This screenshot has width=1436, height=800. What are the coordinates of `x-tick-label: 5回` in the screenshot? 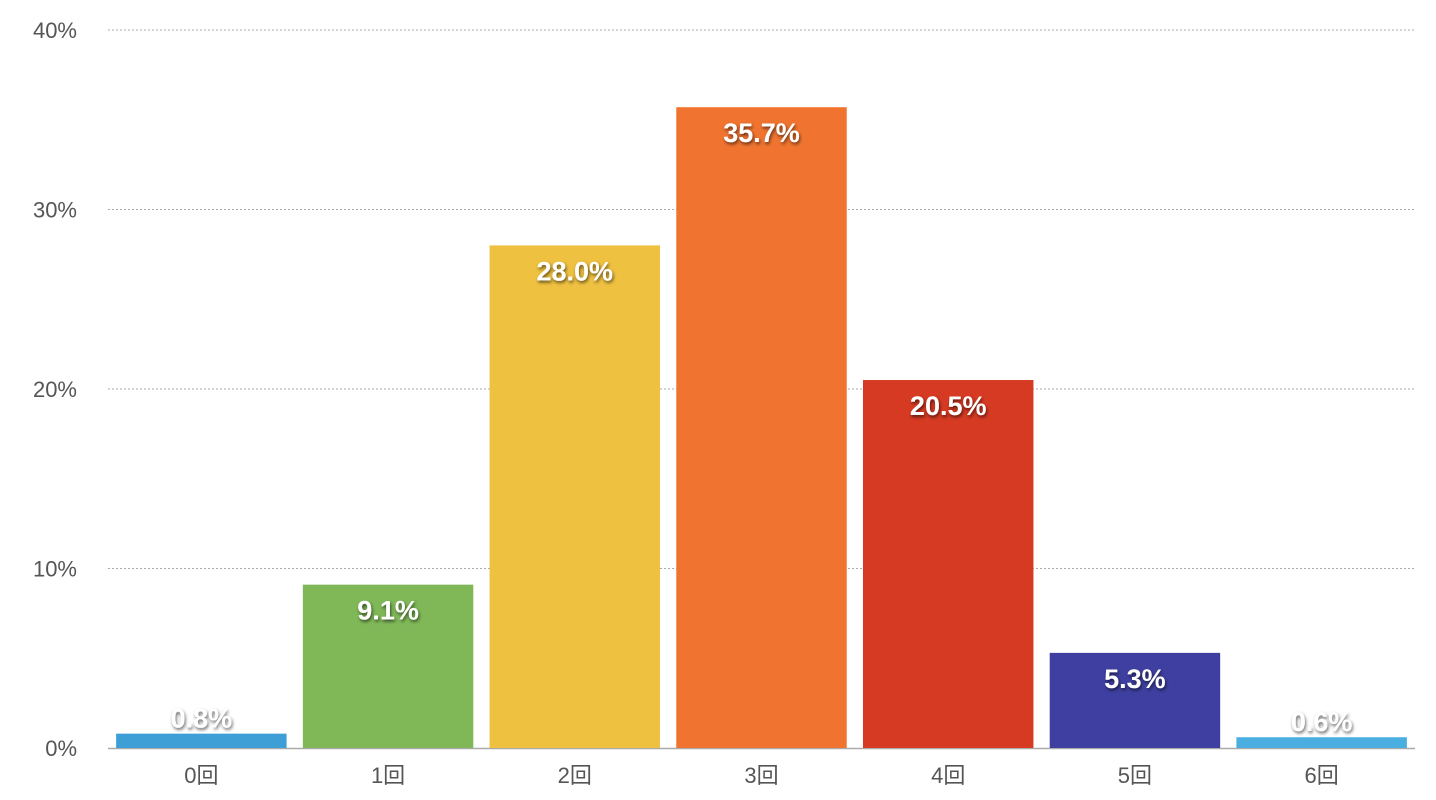 It's located at (1135, 775).